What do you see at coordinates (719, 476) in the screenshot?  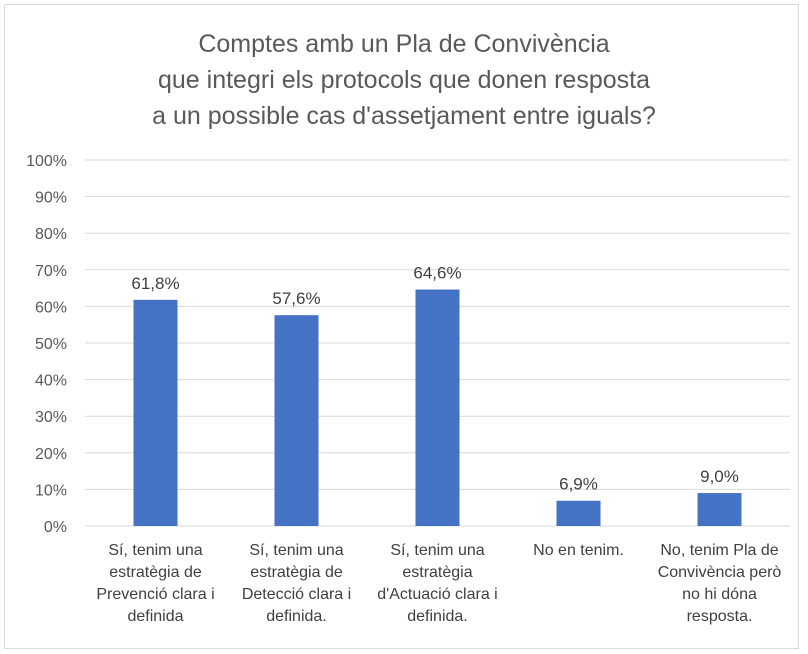 I see `data-label: 9,0%` at bounding box center [719, 476].